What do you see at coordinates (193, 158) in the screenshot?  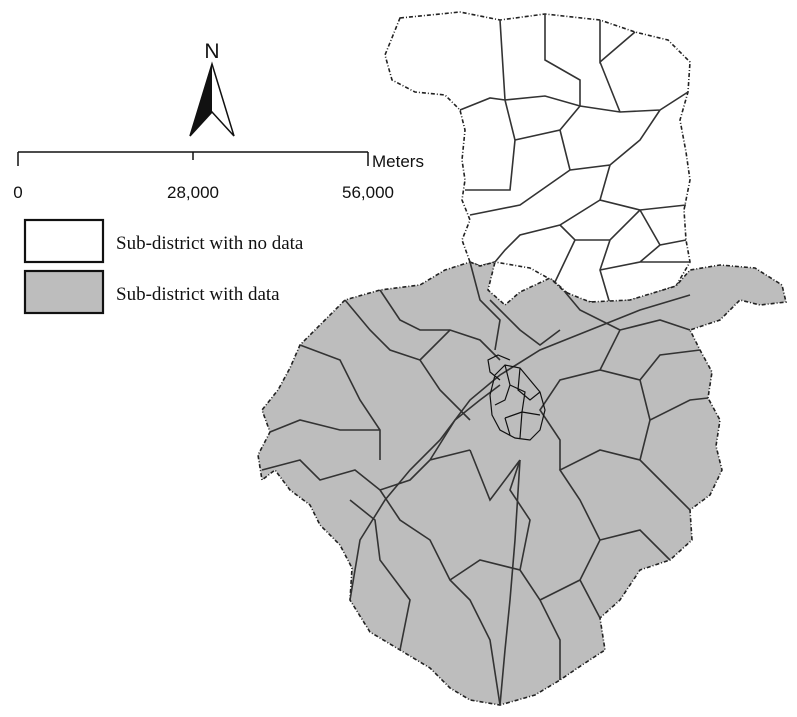 I see `scale-bar-line` at bounding box center [193, 158].